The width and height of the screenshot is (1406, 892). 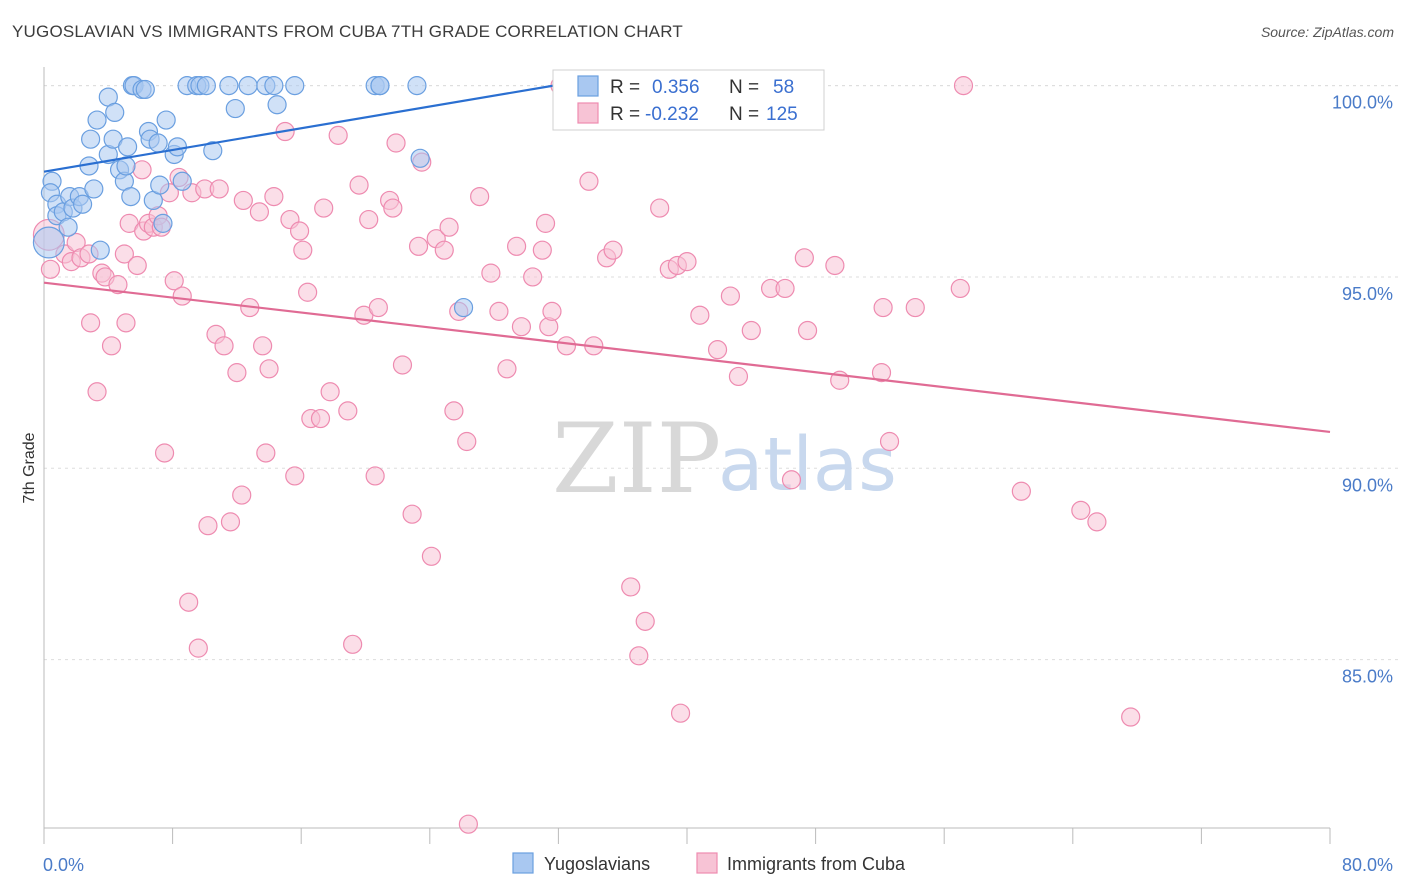 I want to click on bottom-legend-label-yugoslavians: Yugoslavians, so click(x=597, y=864).